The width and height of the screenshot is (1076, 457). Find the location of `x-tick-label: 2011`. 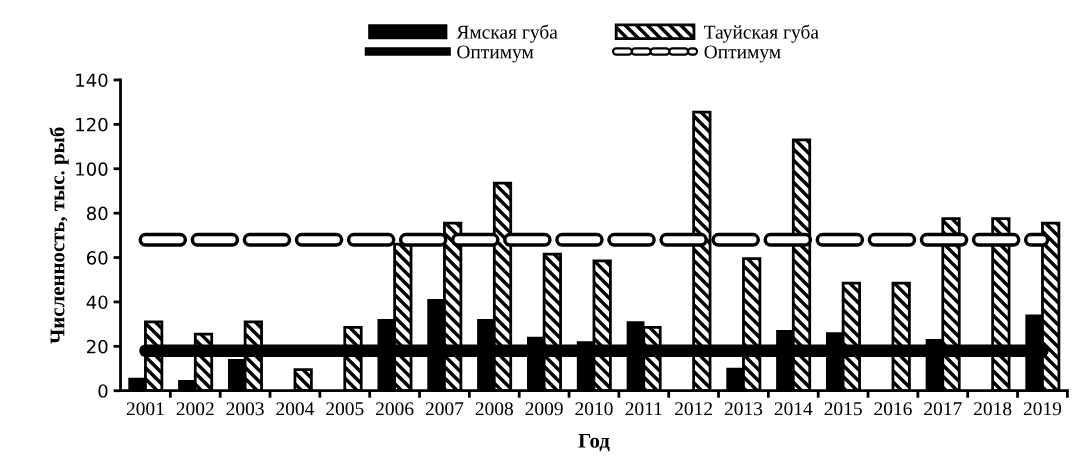

x-tick-label: 2011 is located at coordinates (643, 409).